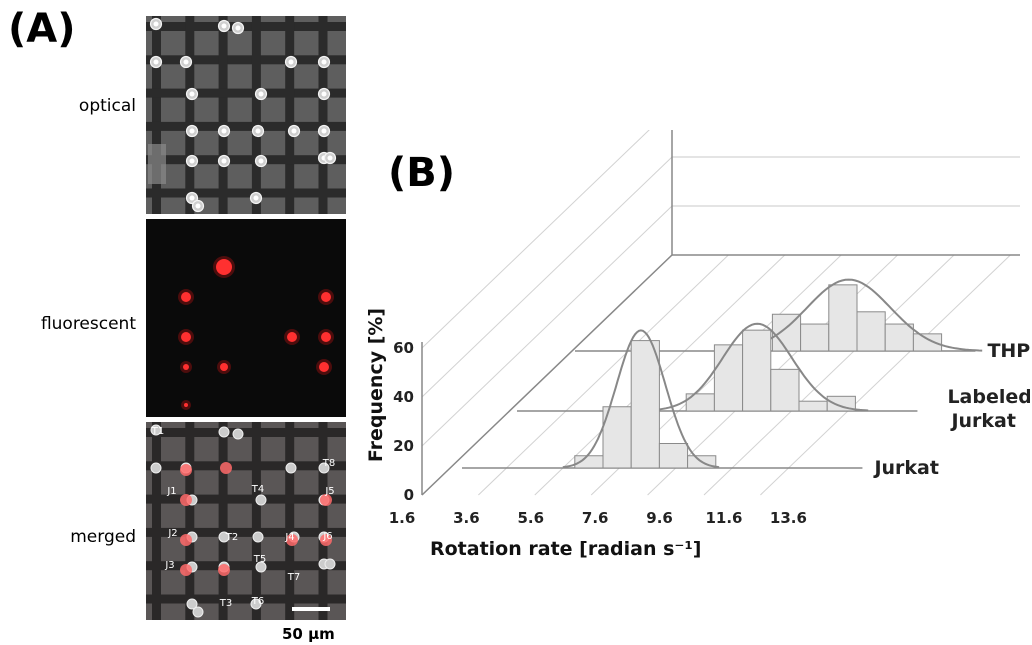 Image resolution: width=1032 pixels, height=645 pixels. Describe the element at coordinates (409, 495) in the screenshot. I see `y-tick-label: 0` at that location.